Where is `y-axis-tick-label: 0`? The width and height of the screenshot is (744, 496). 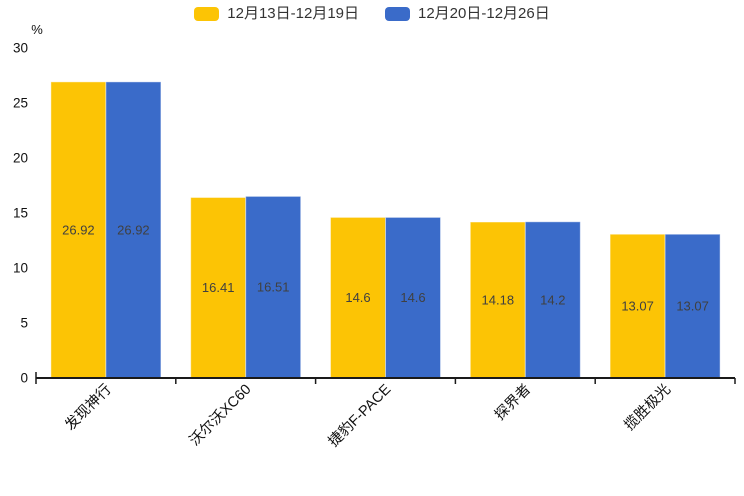 y-axis-tick-label: 0 is located at coordinates (24, 378).